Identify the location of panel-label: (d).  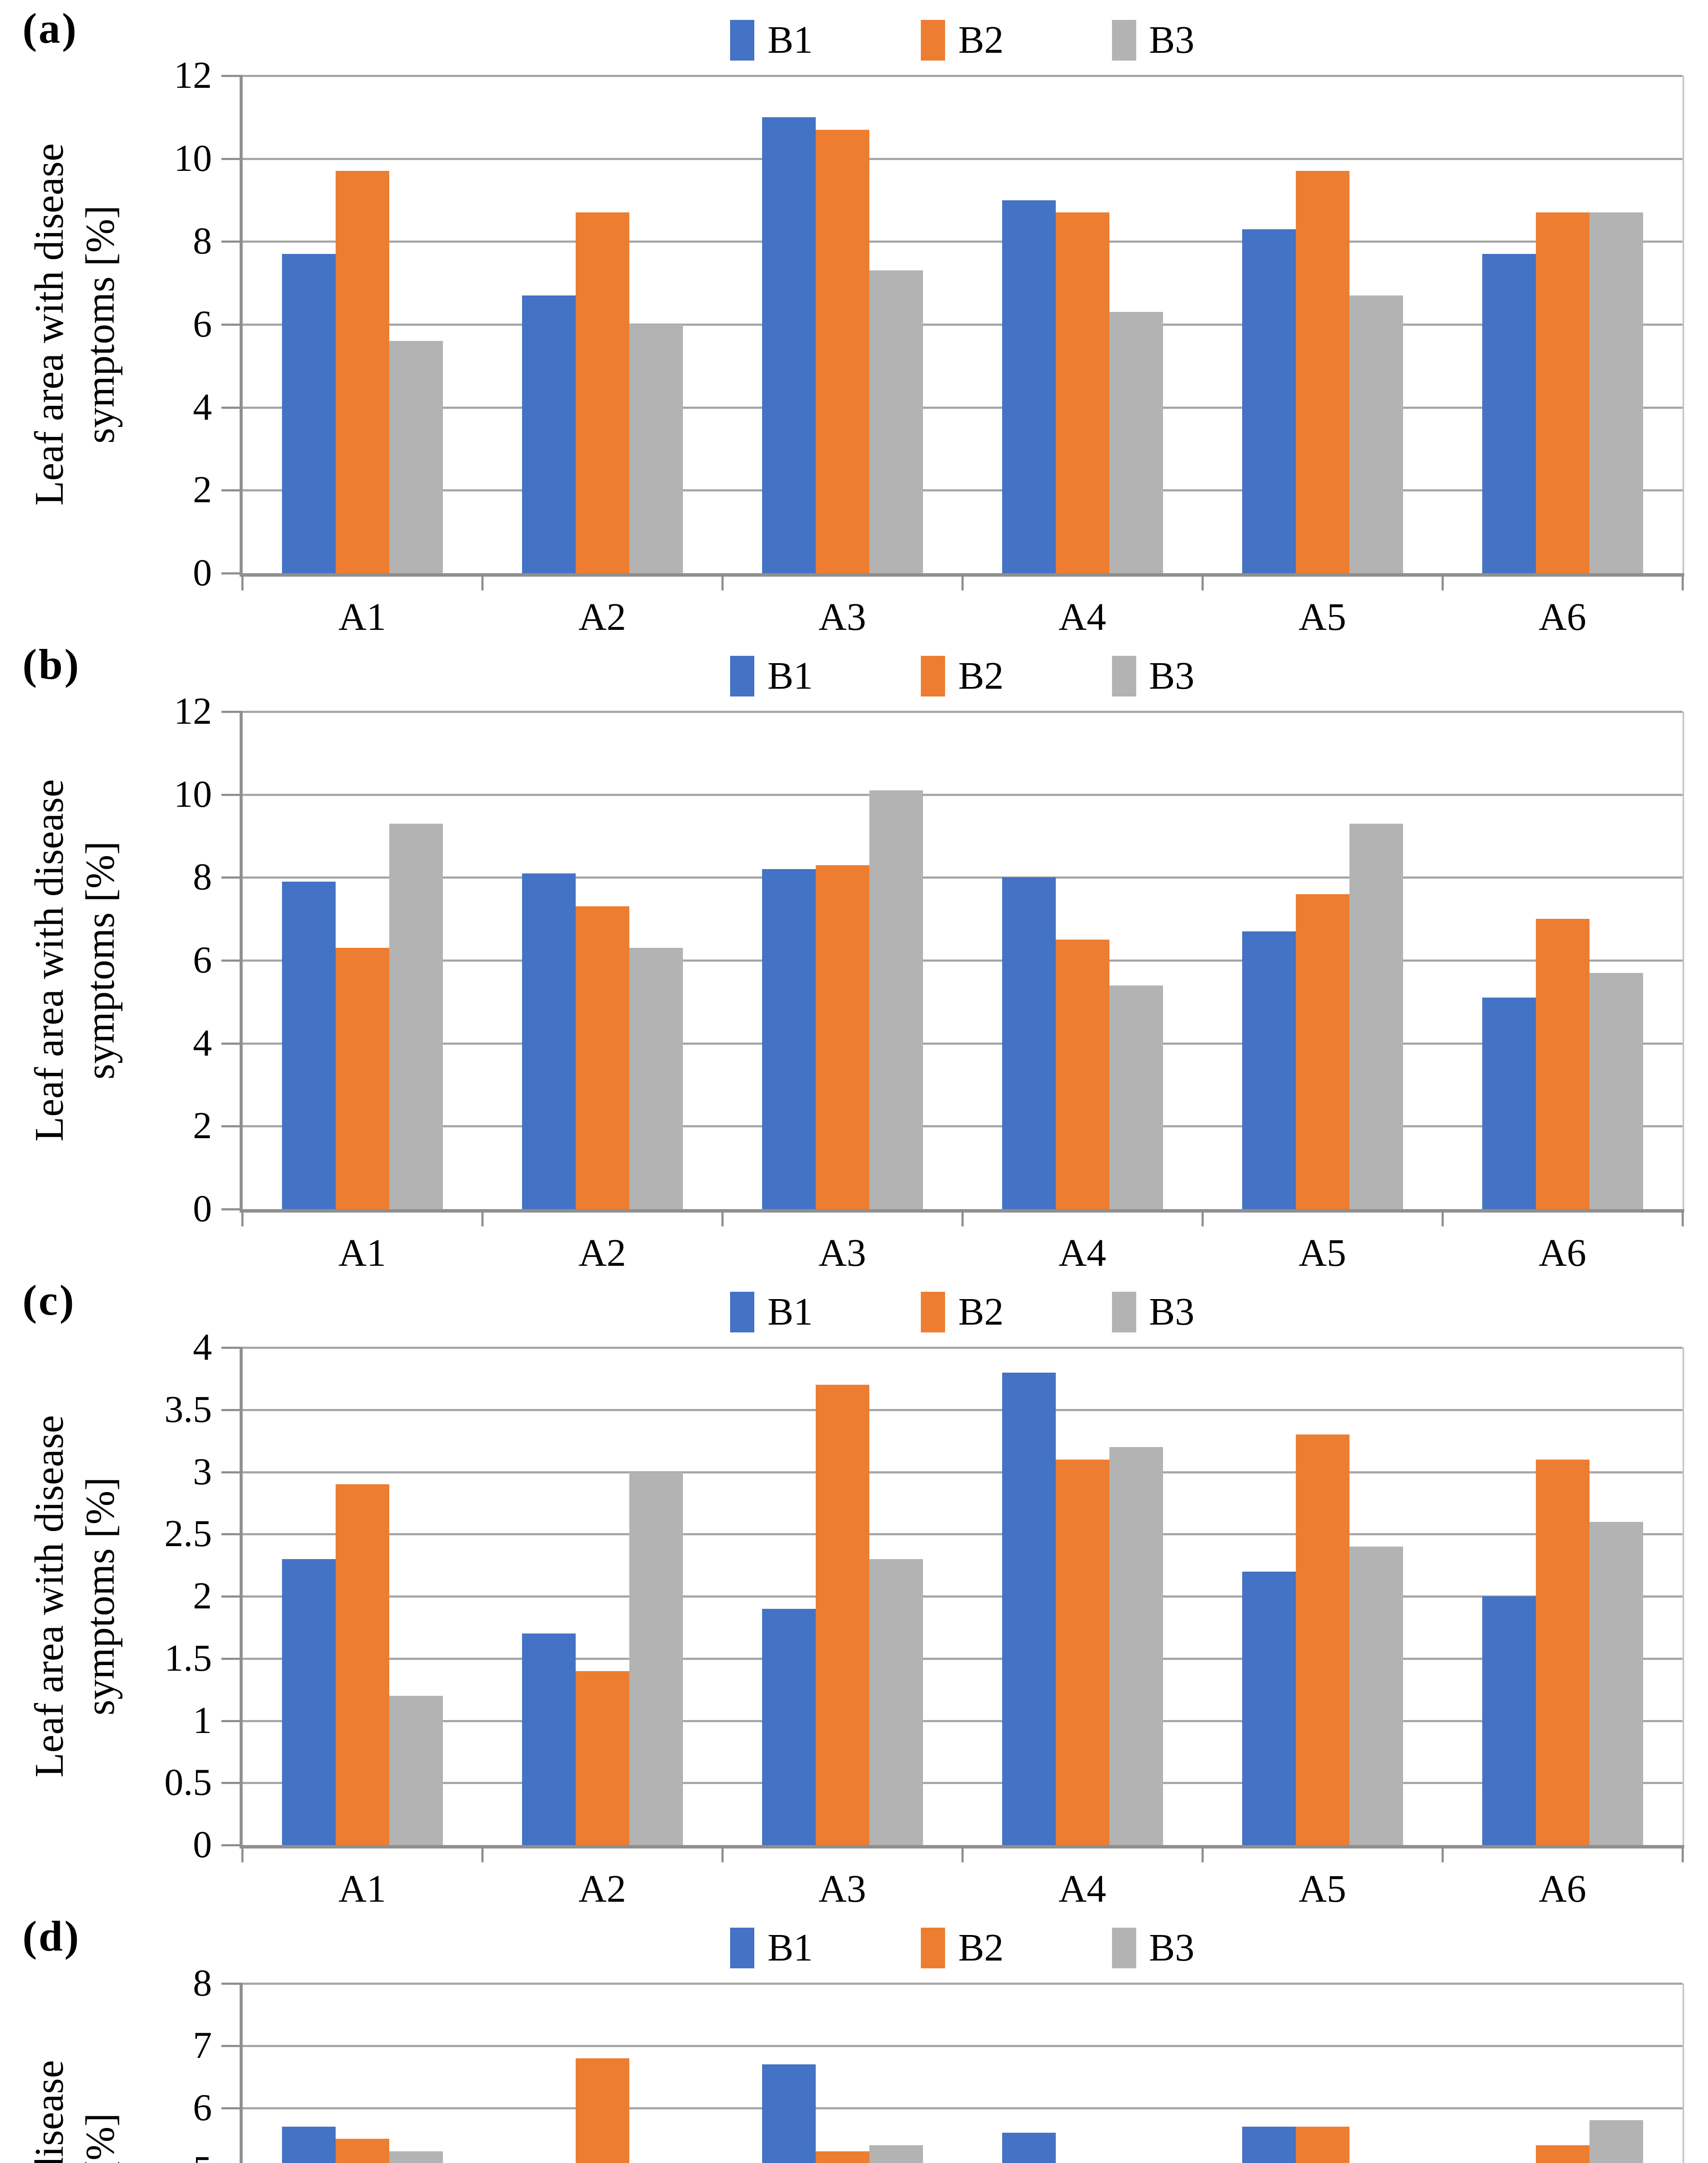
(51, 1936).